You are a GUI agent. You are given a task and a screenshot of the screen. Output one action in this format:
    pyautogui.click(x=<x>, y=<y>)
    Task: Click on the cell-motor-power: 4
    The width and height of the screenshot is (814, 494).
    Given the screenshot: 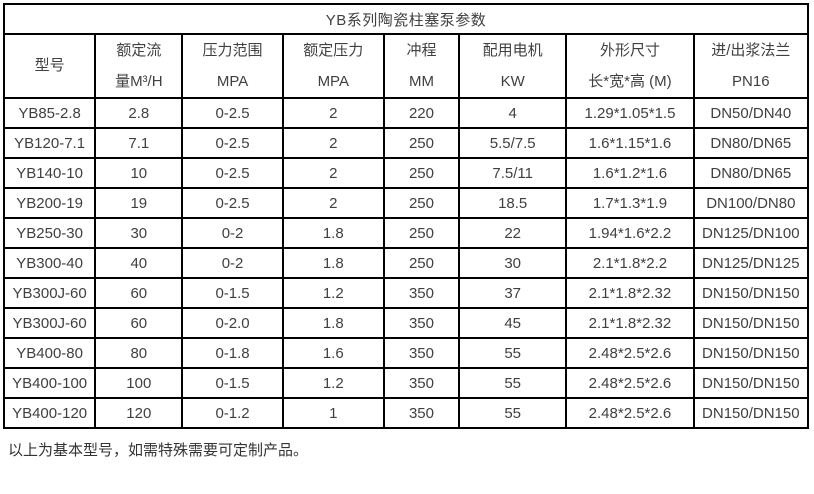 What is the action you would take?
    pyautogui.click(x=513, y=113)
    